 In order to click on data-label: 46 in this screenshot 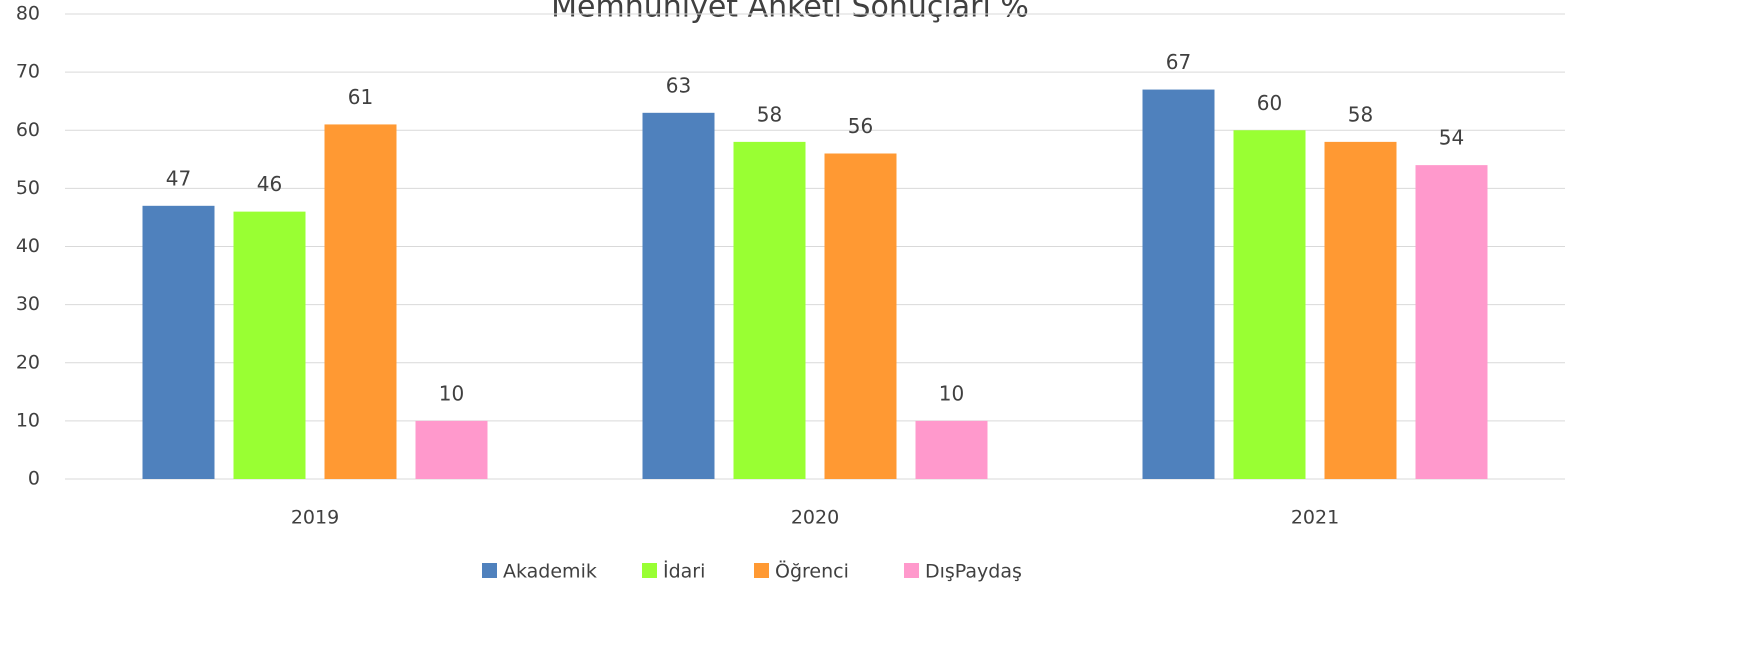, I will do `click(269, 184)`.